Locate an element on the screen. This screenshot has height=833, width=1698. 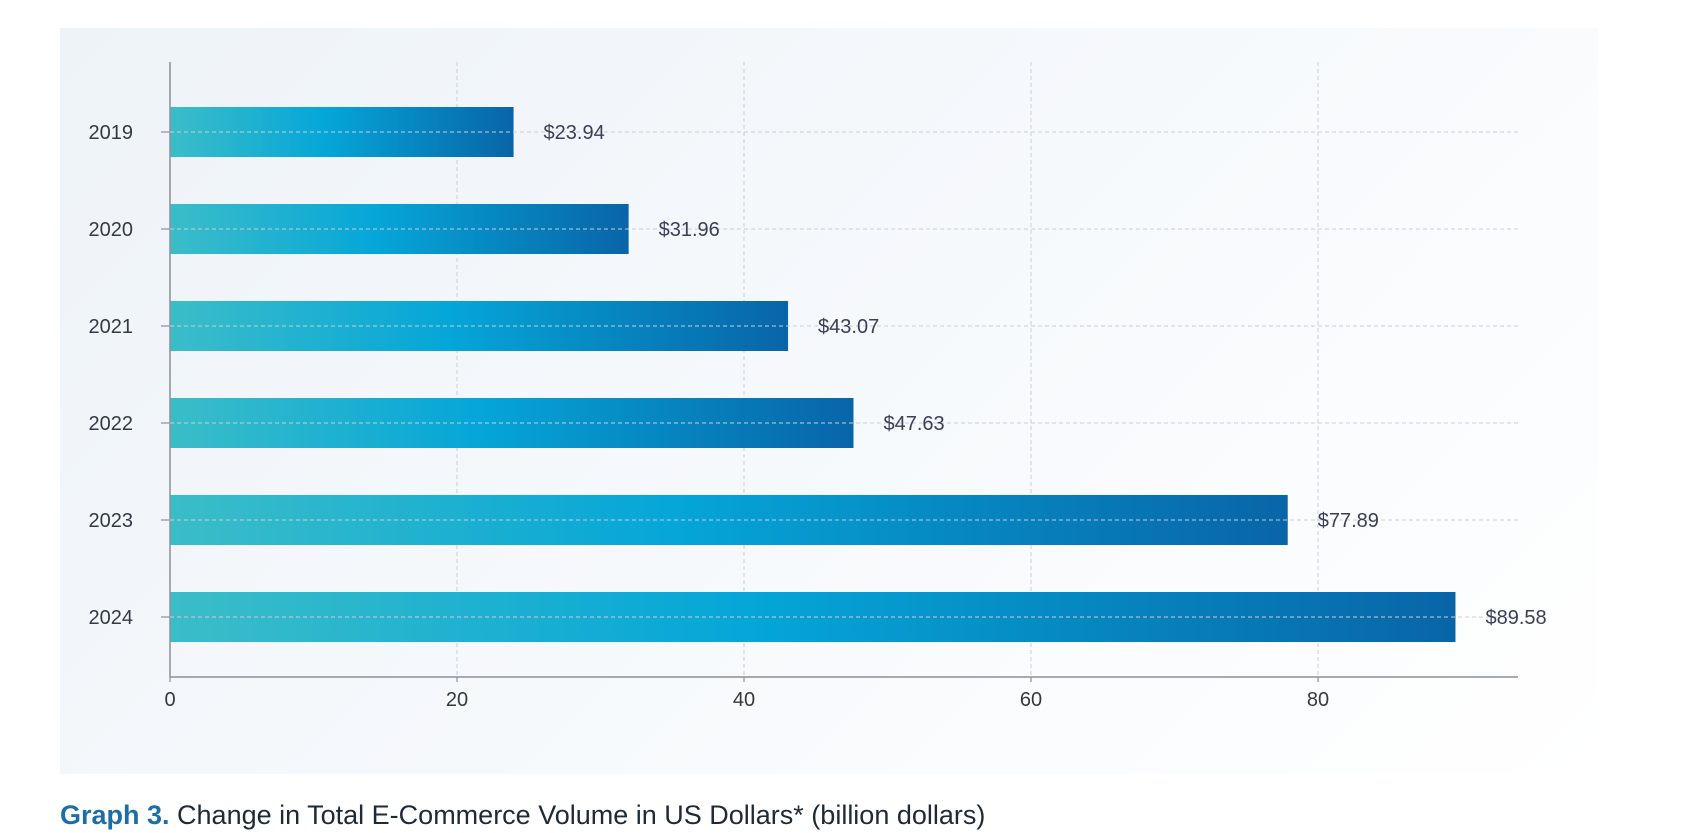
x-tick-label: 60 is located at coordinates (1031, 700).